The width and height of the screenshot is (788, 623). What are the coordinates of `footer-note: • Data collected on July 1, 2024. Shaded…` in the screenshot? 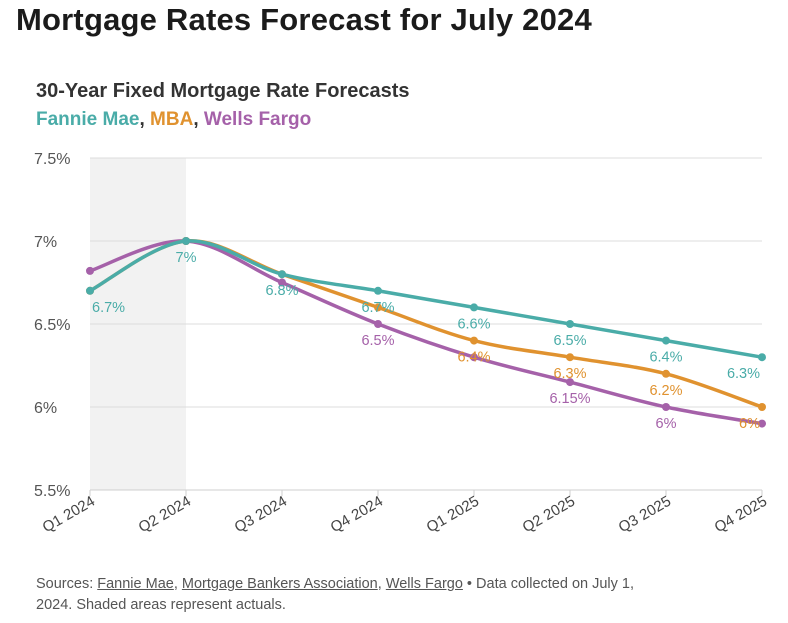 It's located at (335, 594).